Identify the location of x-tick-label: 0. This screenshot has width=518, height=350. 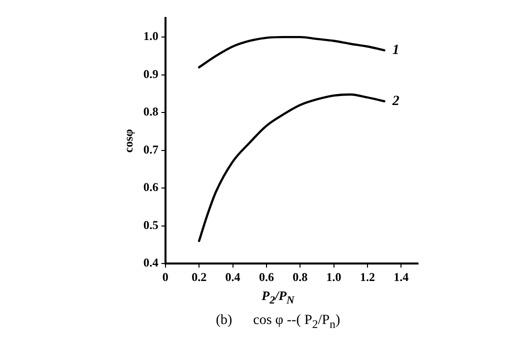
(165, 277).